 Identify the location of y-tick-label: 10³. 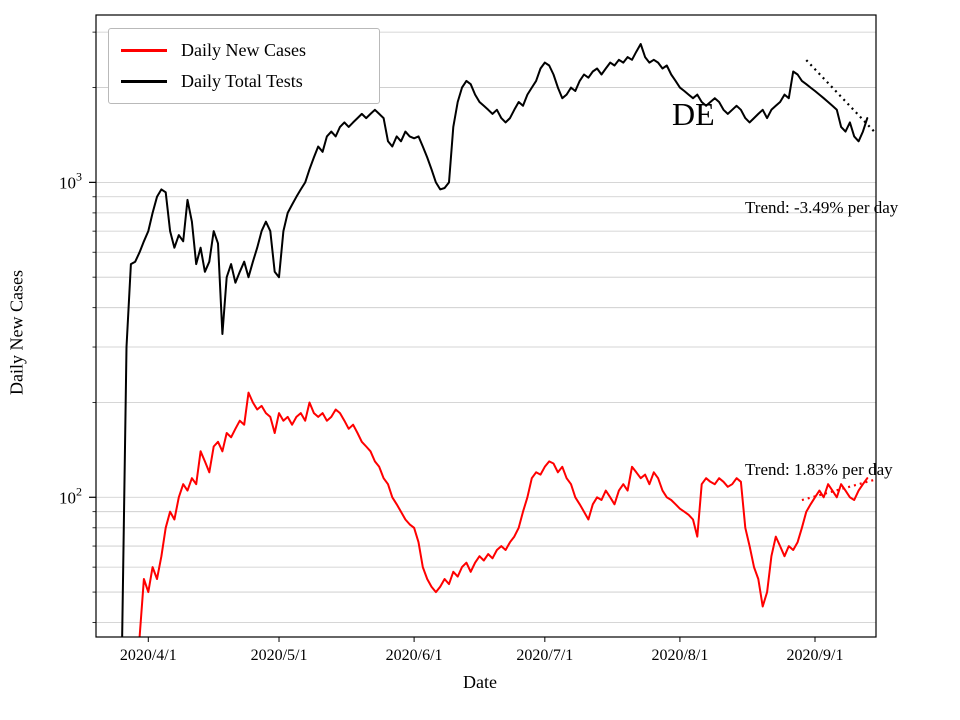
(70, 180).